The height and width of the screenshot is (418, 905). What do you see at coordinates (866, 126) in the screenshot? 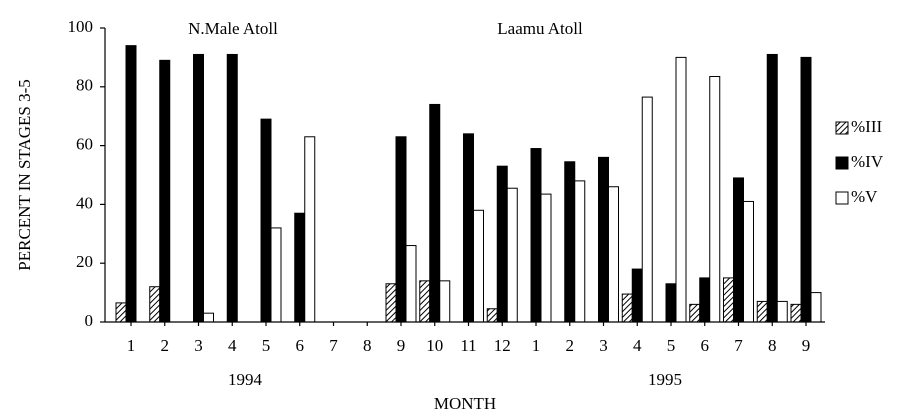
I see `legend-label: %III` at bounding box center [866, 126].